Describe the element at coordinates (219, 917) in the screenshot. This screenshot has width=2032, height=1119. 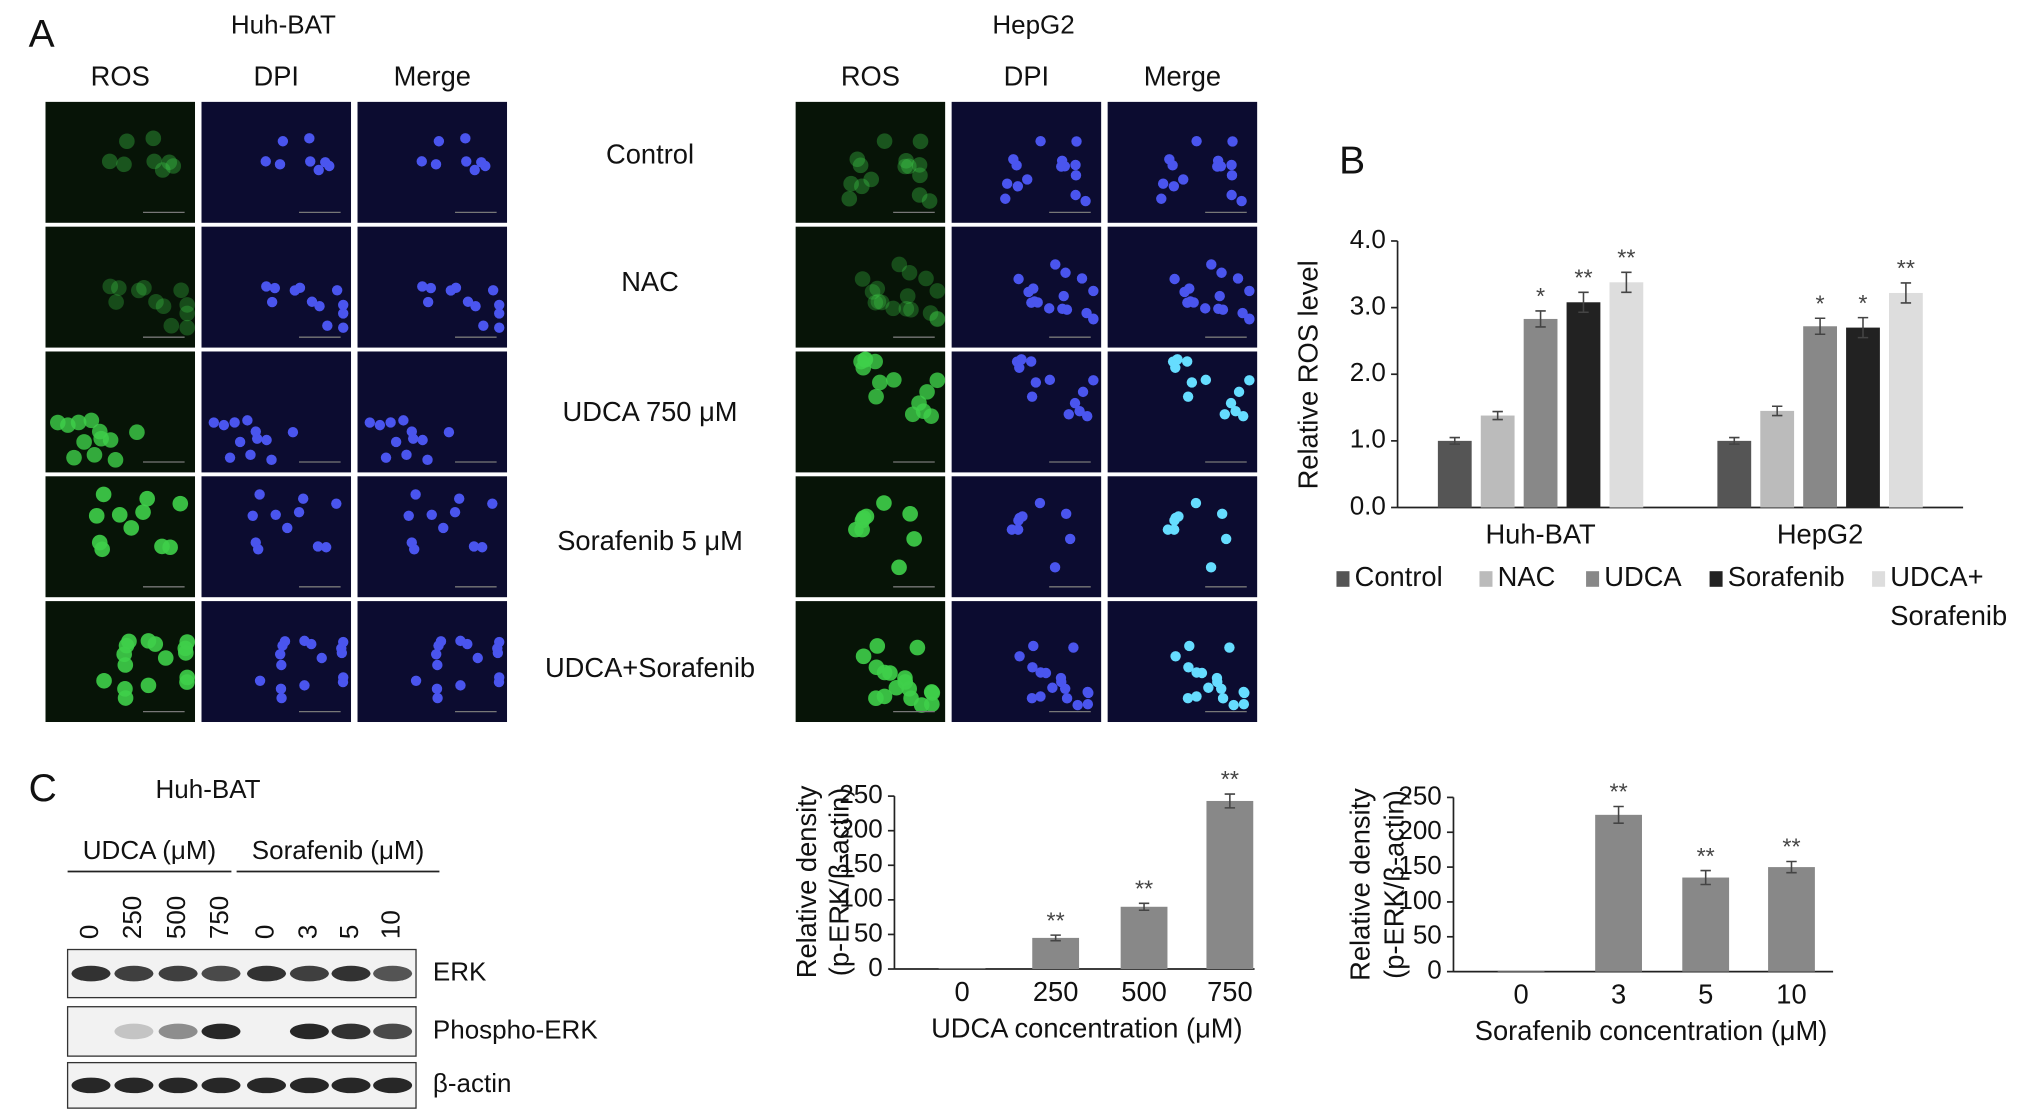
I see `lane-label: 750` at that location.